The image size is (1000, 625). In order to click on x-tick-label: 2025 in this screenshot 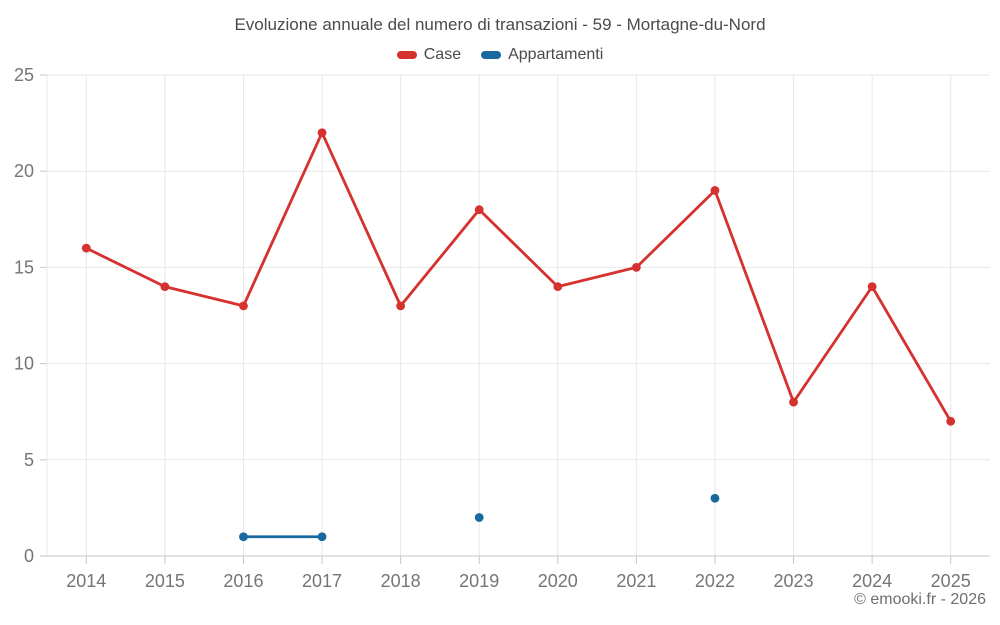, I will do `click(951, 581)`.